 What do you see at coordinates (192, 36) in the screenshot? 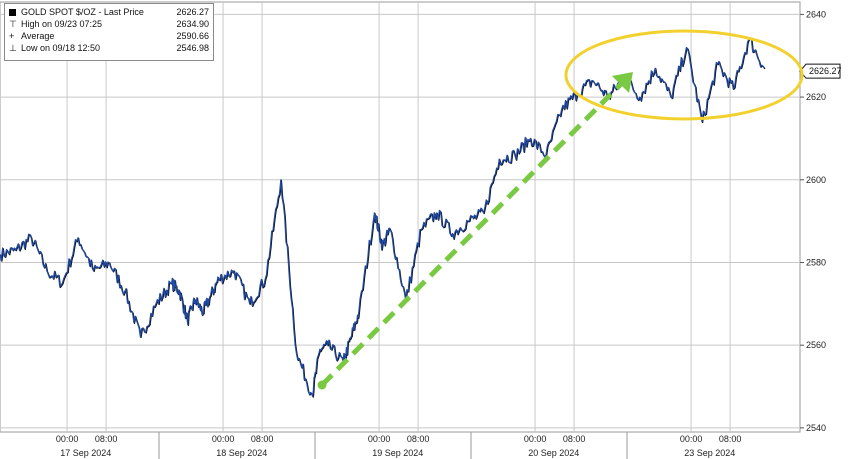
I see `legend-average-value: 2590.66` at bounding box center [192, 36].